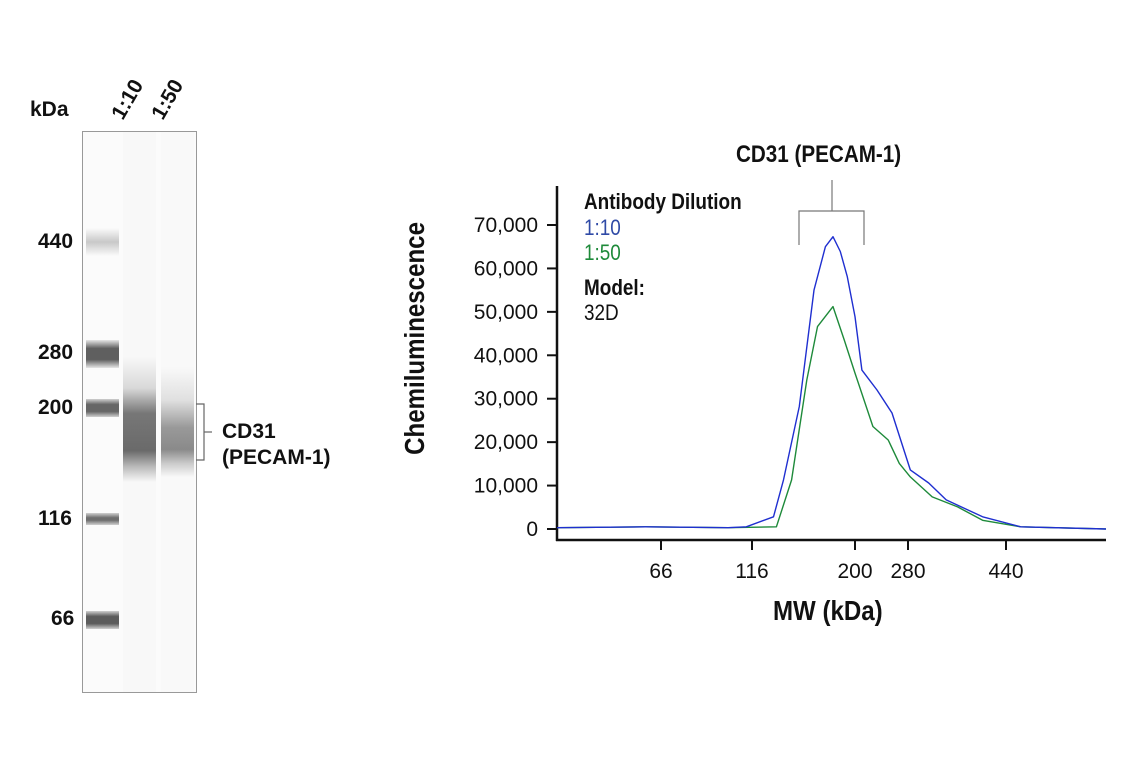  Describe the element at coordinates (663, 201) in the screenshot. I see `legend-title: Antibody Dilution` at that location.